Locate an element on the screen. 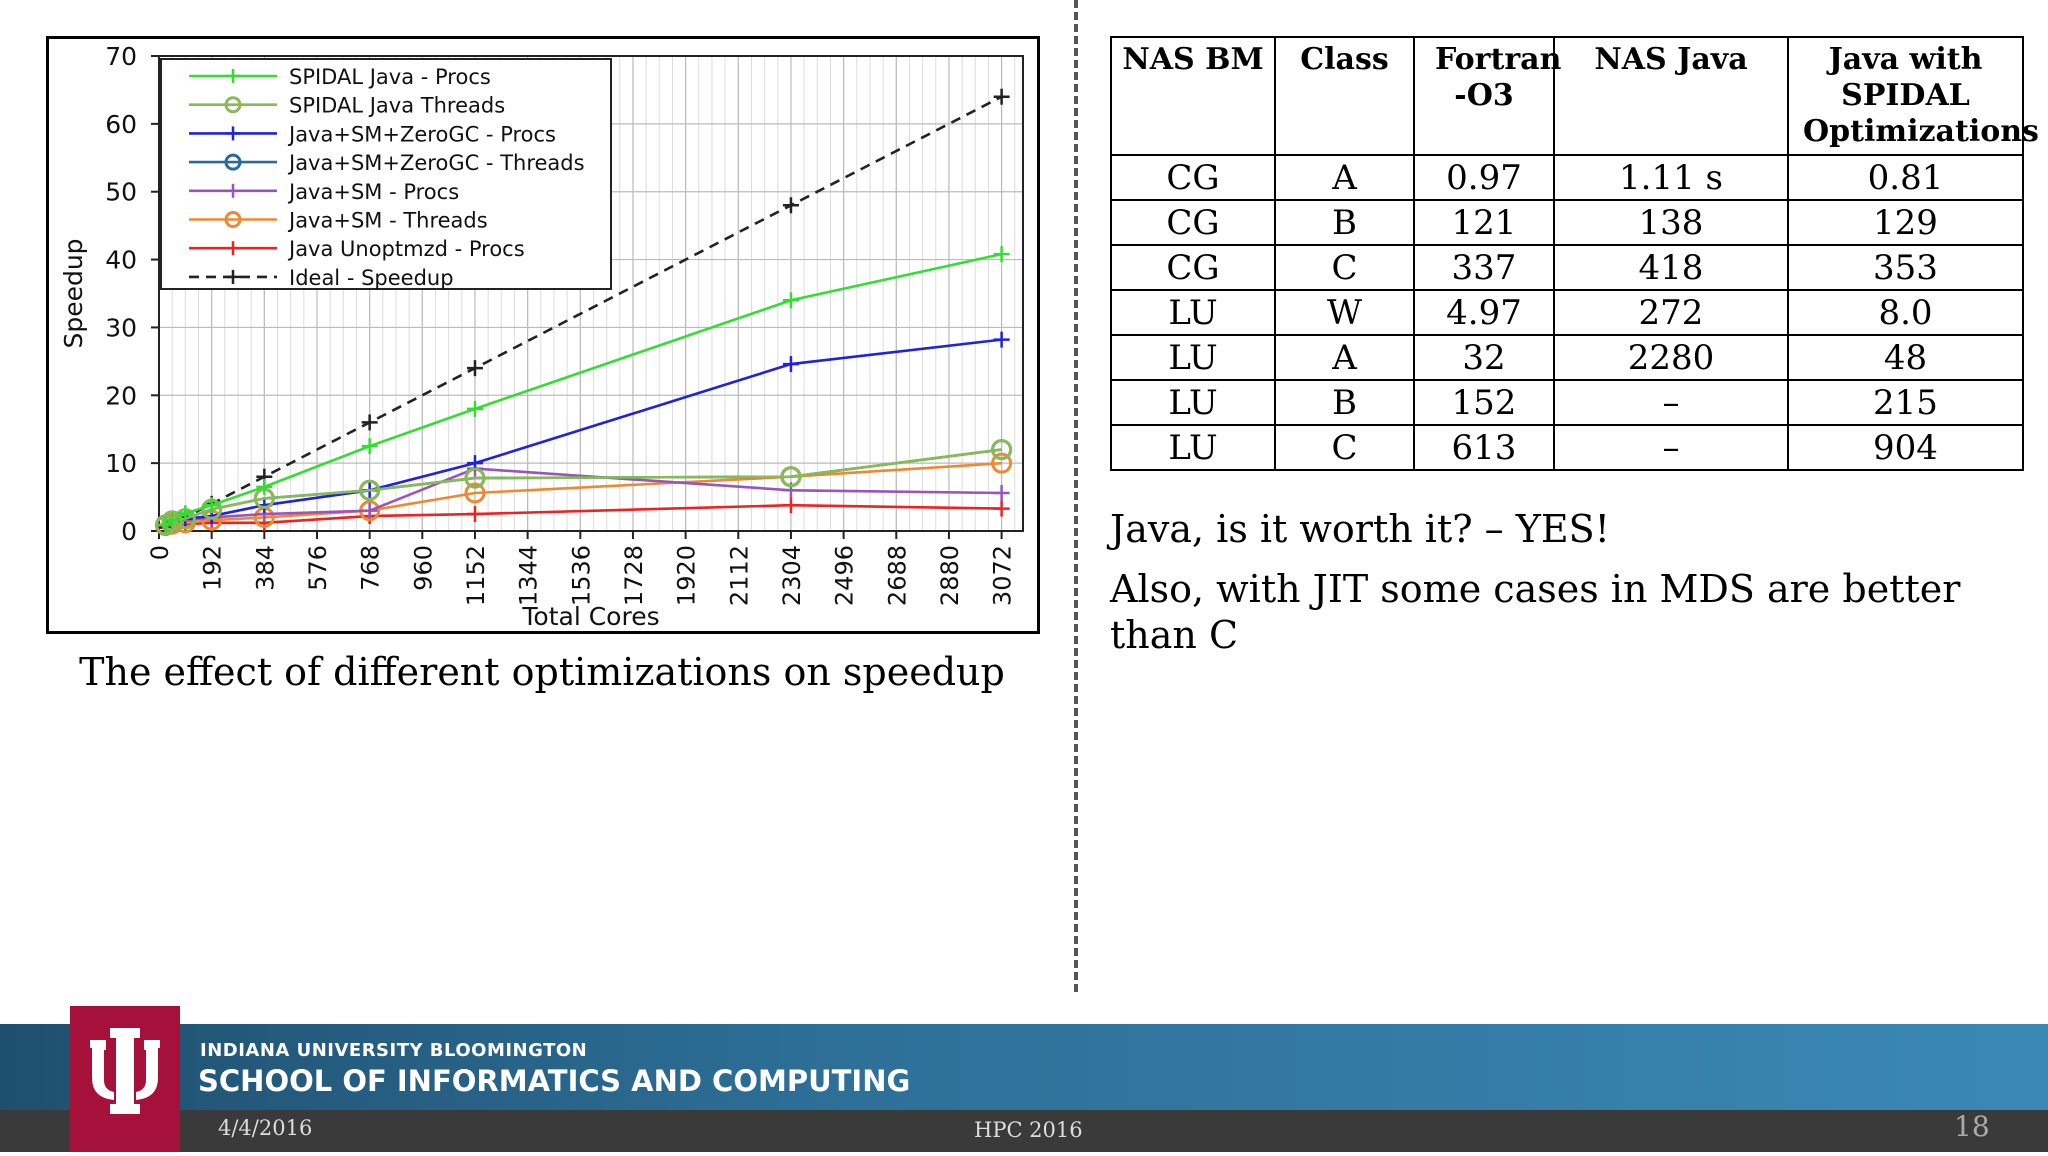  legend-item: Ideal - Speedup is located at coordinates (321, 278).